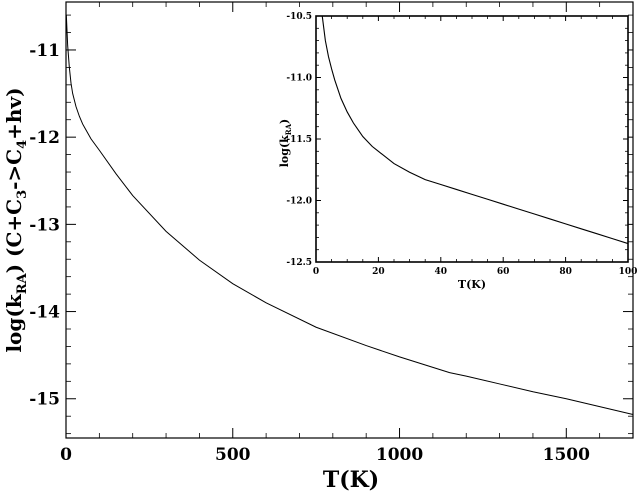 This screenshot has width=638, height=495. What do you see at coordinates (299, 263) in the screenshot?
I see `inset-y-tick-label: -12.5` at bounding box center [299, 263].